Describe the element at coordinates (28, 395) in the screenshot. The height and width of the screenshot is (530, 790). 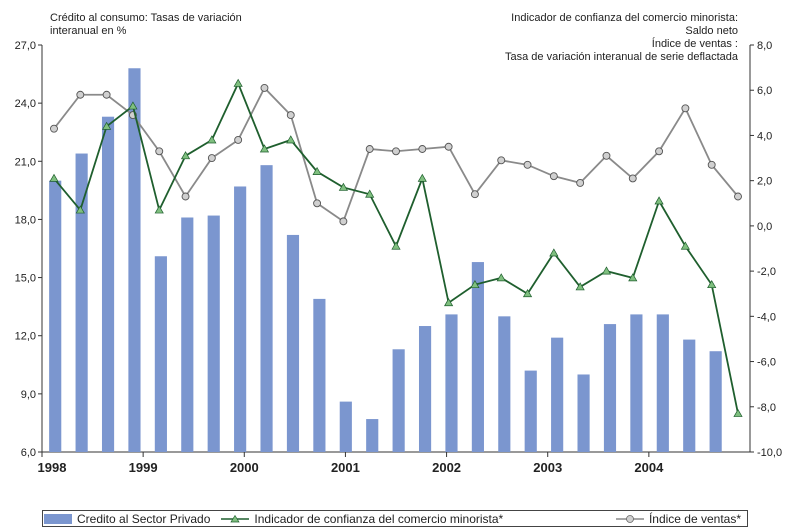
I see `left-tick-label: 9,0` at that location.